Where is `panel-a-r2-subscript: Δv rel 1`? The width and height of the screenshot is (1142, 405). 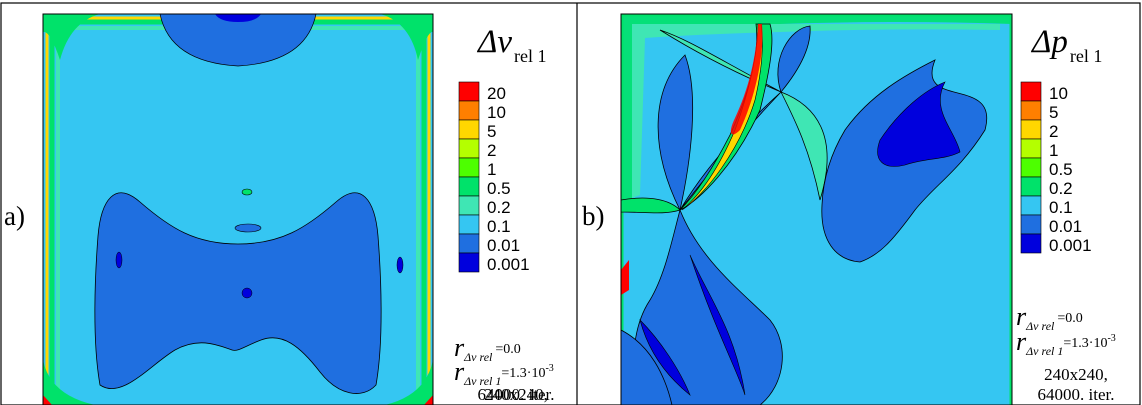
panel-a-r2-subscript: Δv rel 1 is located at coordinates (482, 381).